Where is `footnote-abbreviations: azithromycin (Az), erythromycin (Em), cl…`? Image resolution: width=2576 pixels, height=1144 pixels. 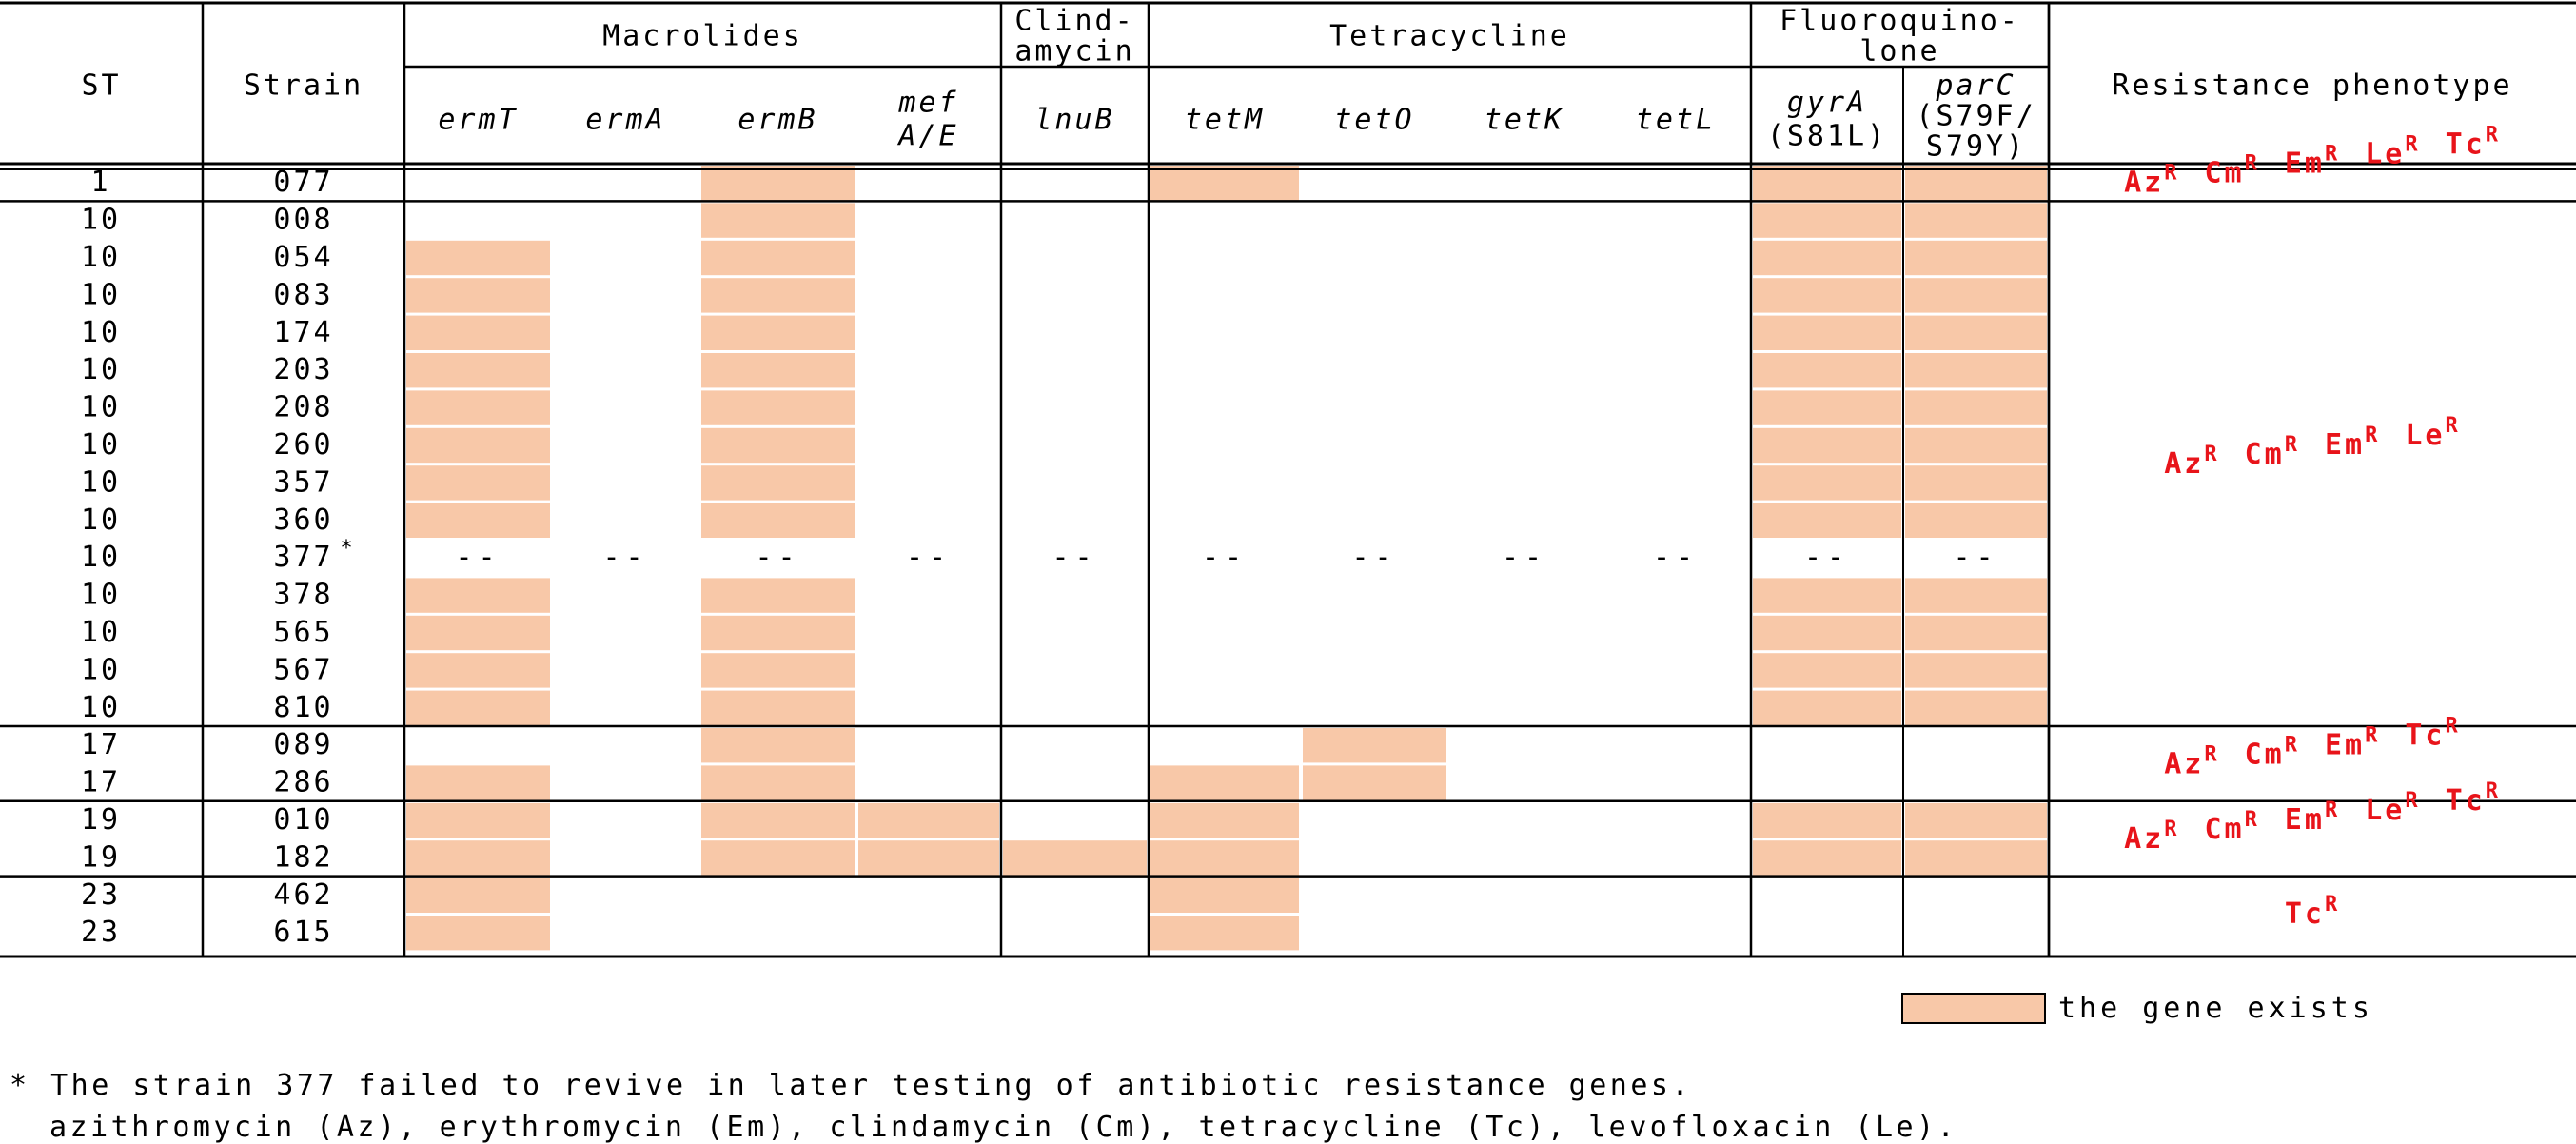
footnote-abbreviations: azithromycin (Az), erythromycin (Em), cl… is located at coordinates (1003, 1127).